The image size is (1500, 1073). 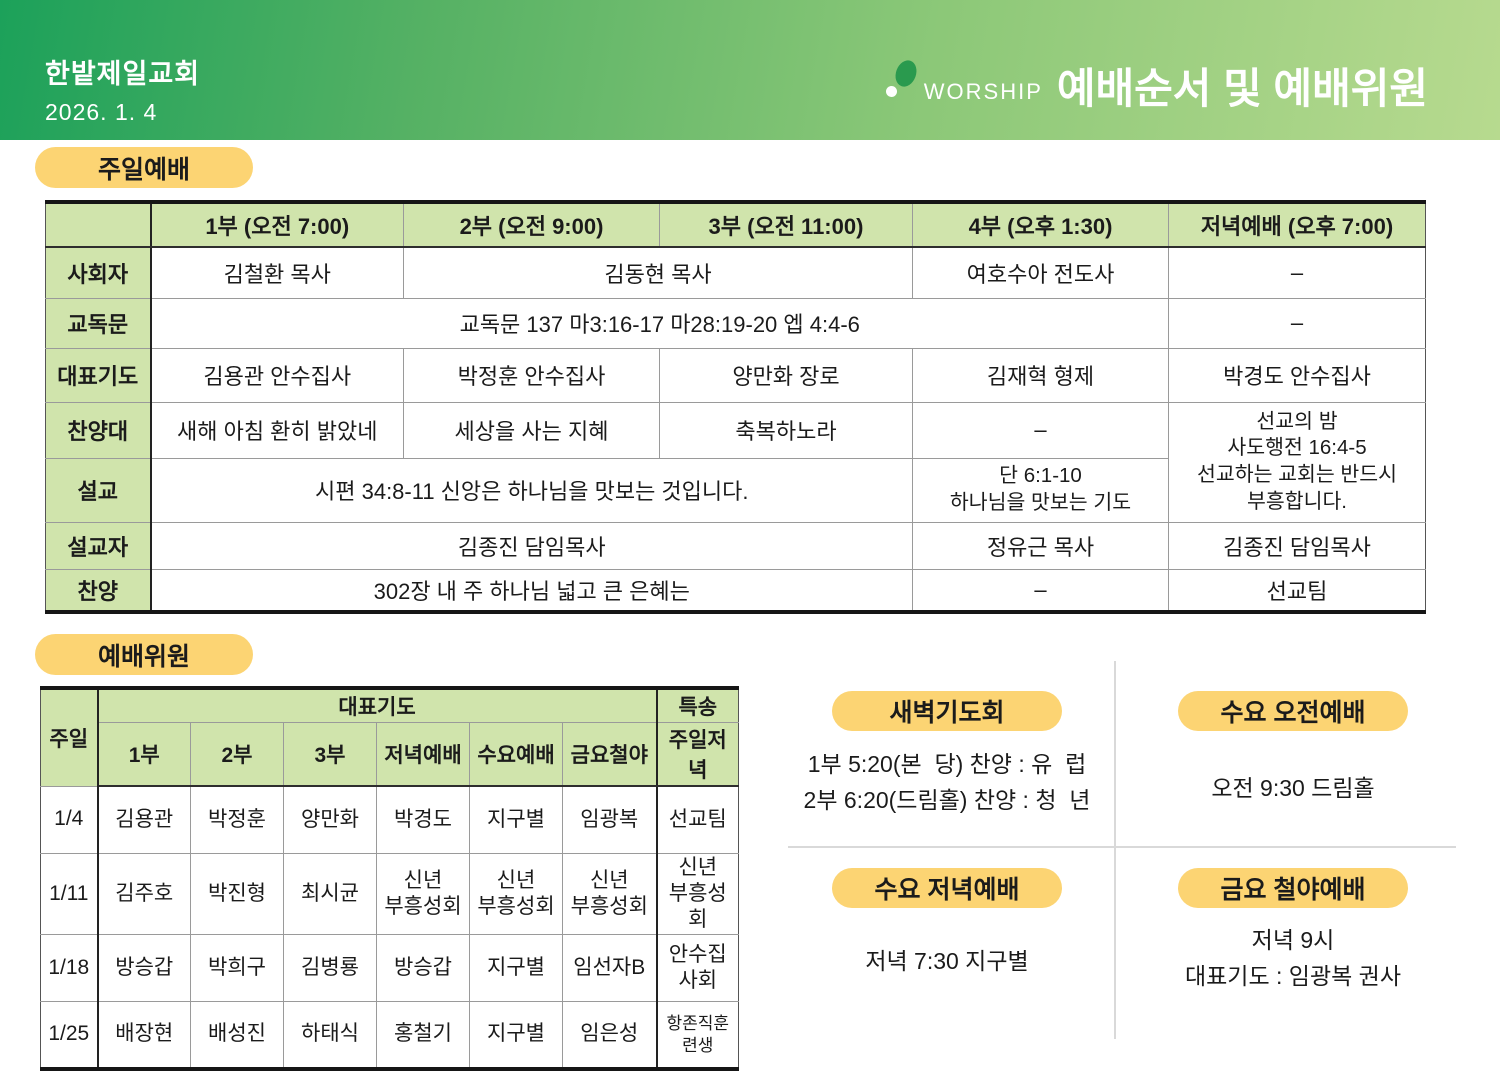 I want to click on table-cell: 박정훈 안수집사, so click(x=531, y=375).